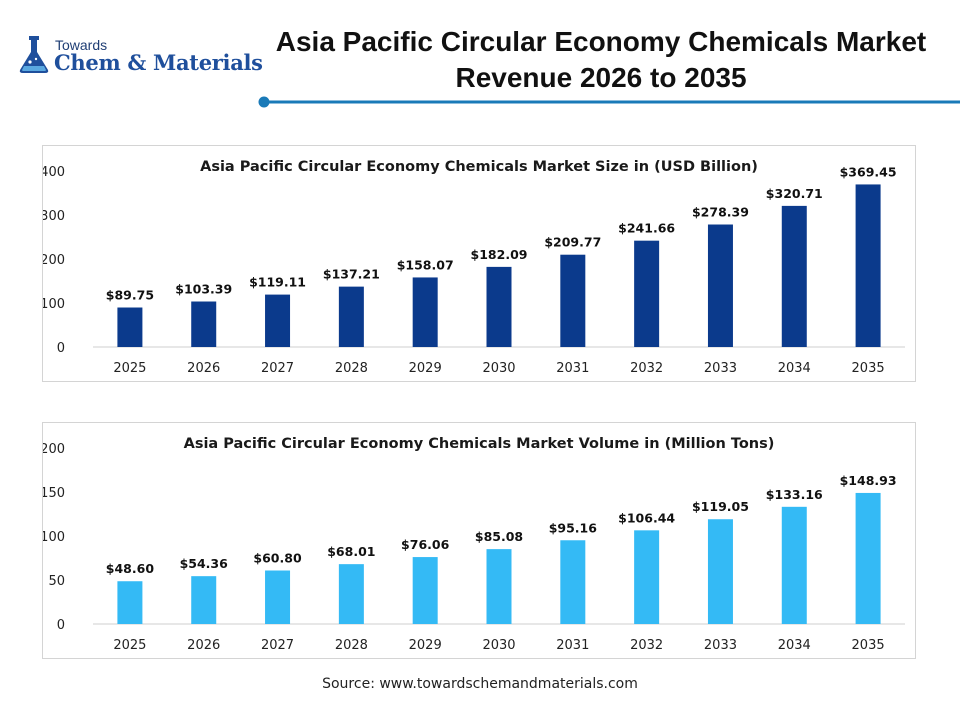 The image size is (960, 720). I want to click on data-label: $119.05, so click(720, 506).